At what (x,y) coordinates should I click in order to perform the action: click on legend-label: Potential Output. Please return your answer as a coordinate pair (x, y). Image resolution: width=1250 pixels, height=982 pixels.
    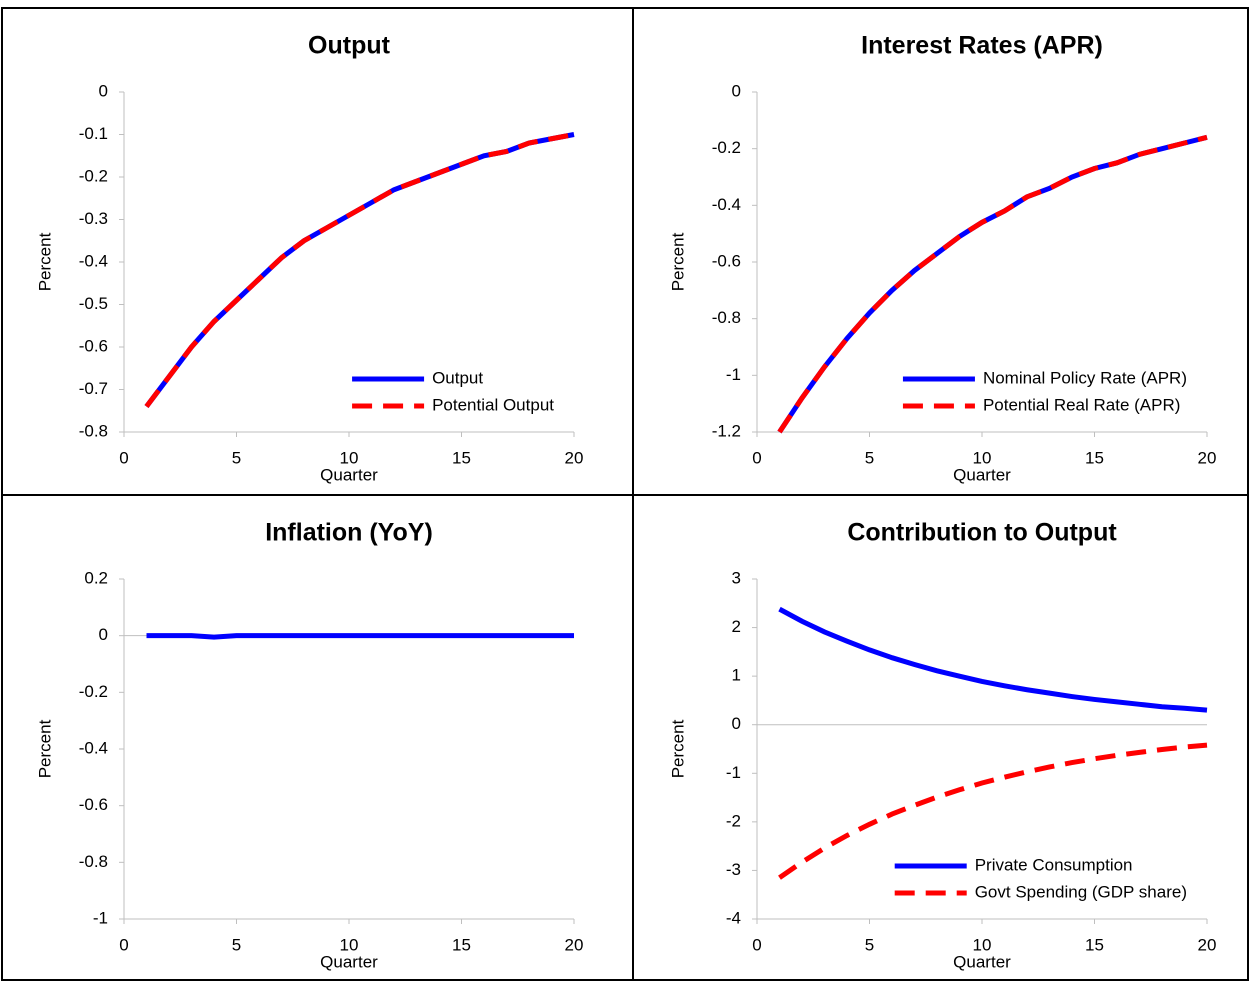
    Looking at the image, I should click on (493, 404).